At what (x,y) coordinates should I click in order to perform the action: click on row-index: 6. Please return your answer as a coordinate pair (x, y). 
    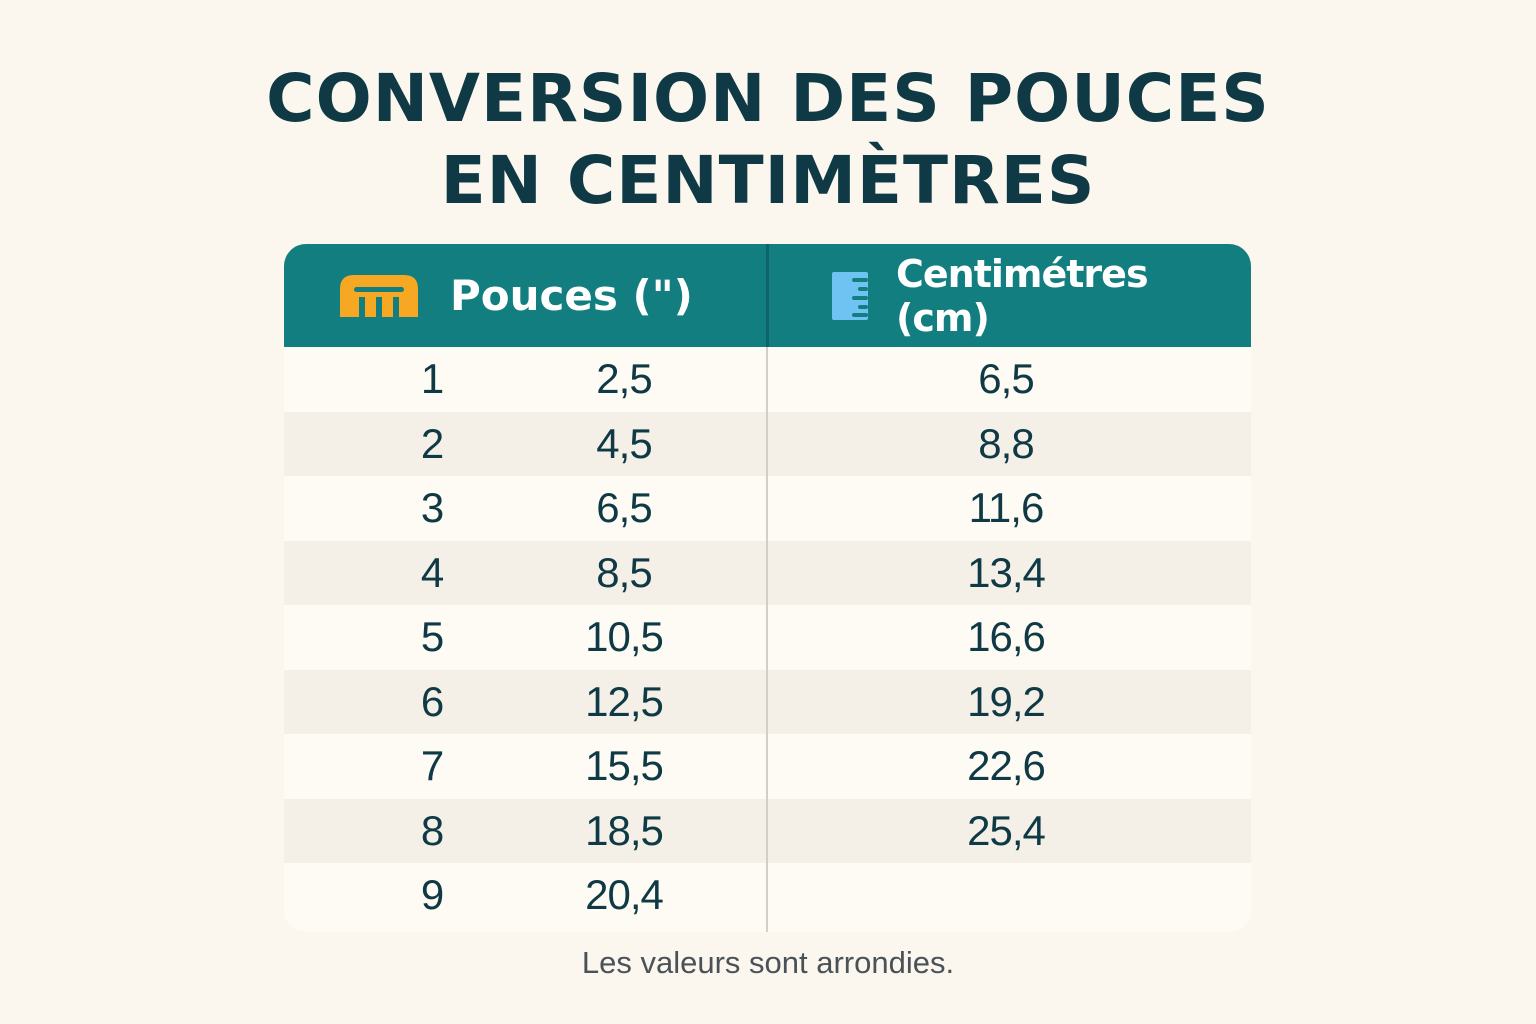
    Looking at the image, I should click on (432, 701).